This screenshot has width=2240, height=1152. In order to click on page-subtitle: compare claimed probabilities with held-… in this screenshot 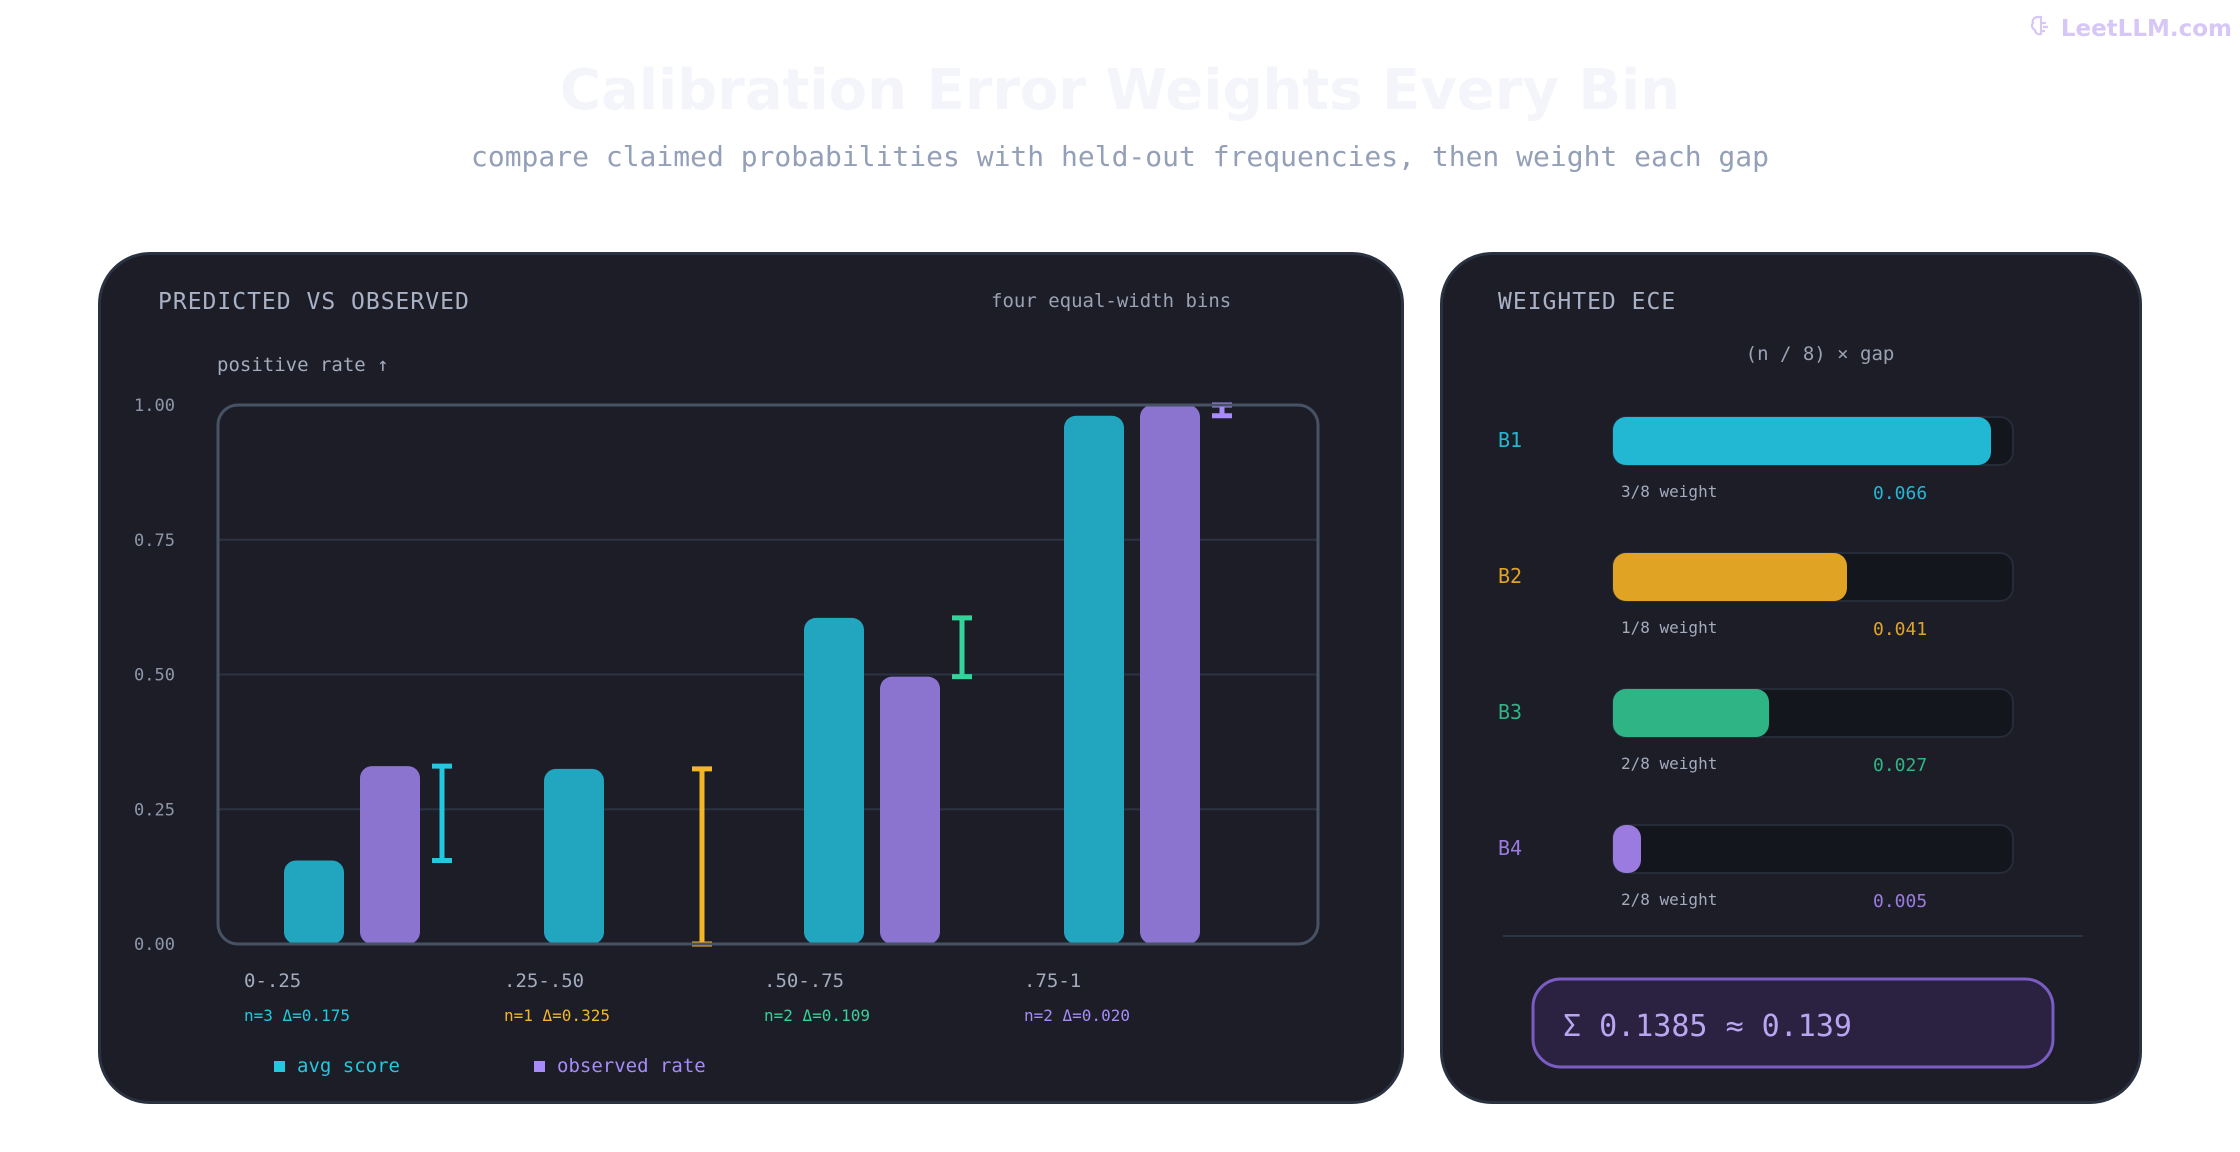, I will do `click(1120, 156)`.